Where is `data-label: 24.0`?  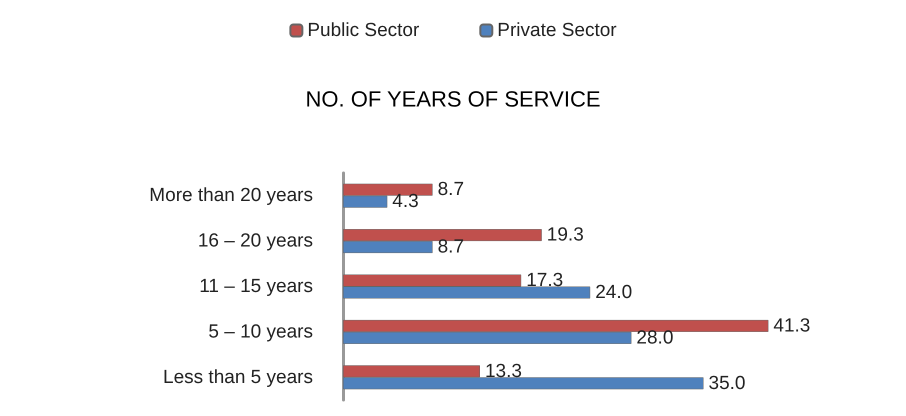 data-label: 24.0 is located at coordinates (613, 292).